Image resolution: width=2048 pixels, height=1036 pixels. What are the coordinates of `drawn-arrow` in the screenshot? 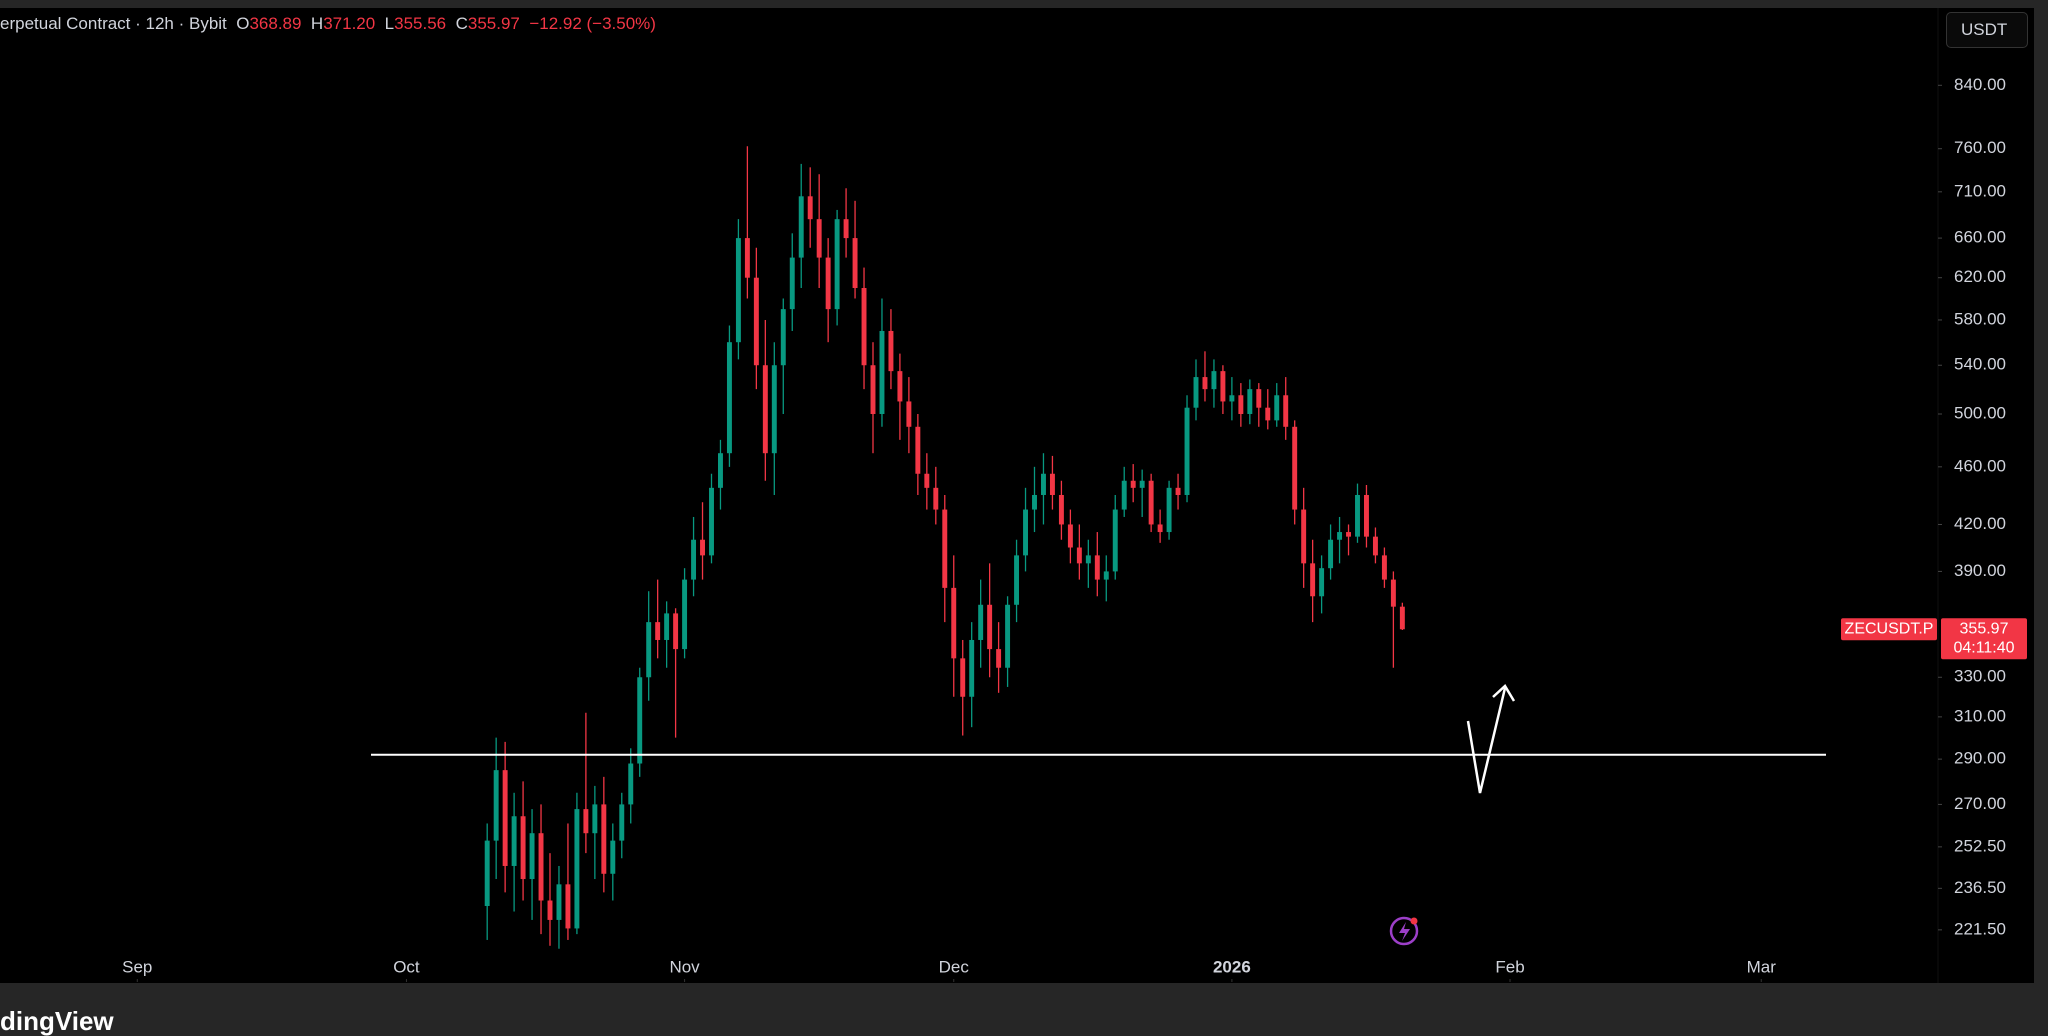 It's located at (1486, 740).